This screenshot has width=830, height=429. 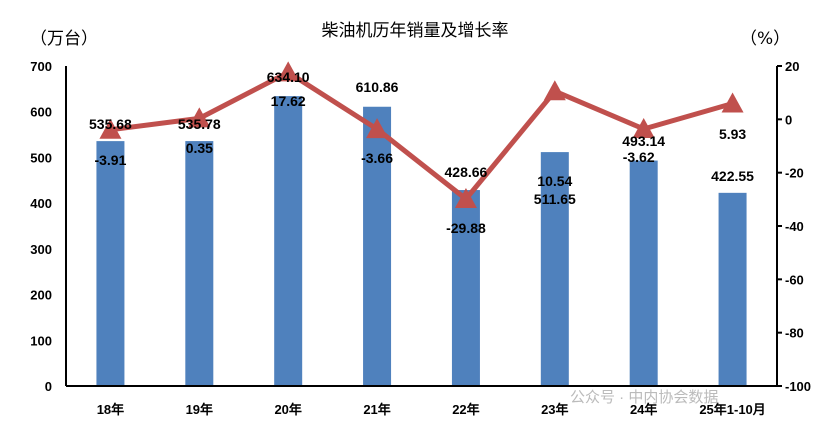 I want to click on x-tick-label: 19年, so click(x=199, y=409).